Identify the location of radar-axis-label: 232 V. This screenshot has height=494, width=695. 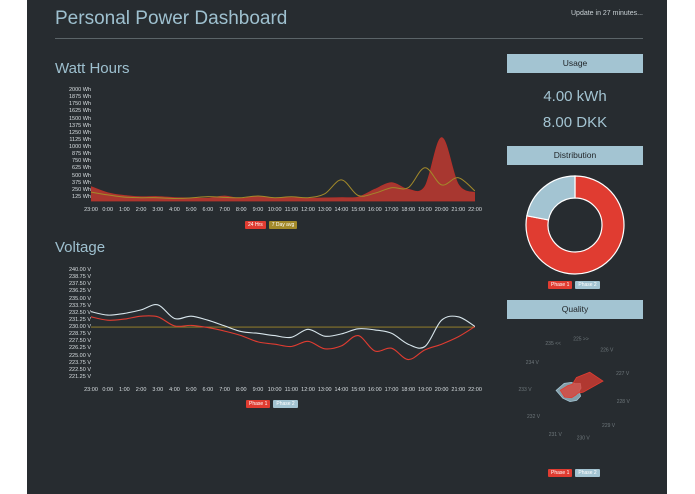
(534, 417).